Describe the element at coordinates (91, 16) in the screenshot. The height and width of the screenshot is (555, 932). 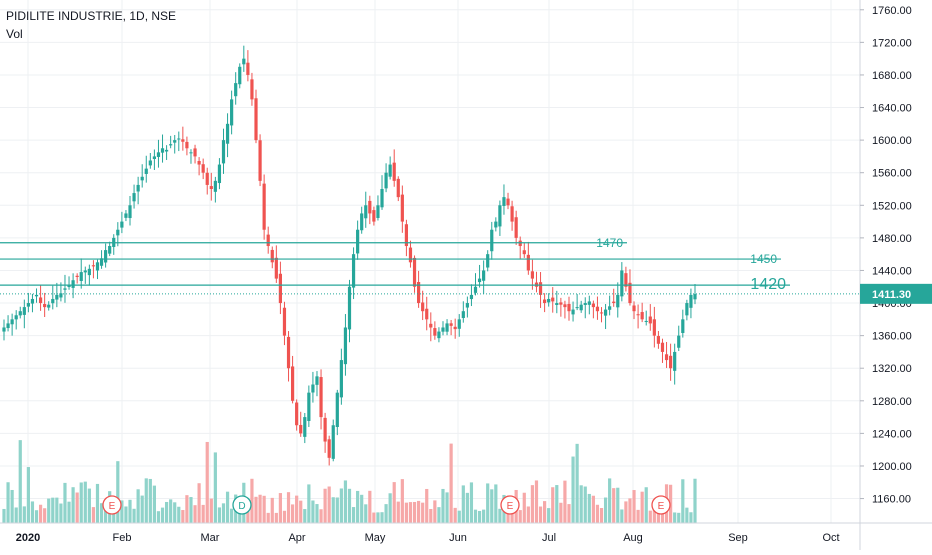
I see `symbol-title: PIDILITE INDUSTRIE, 1D, NSE` at that location.